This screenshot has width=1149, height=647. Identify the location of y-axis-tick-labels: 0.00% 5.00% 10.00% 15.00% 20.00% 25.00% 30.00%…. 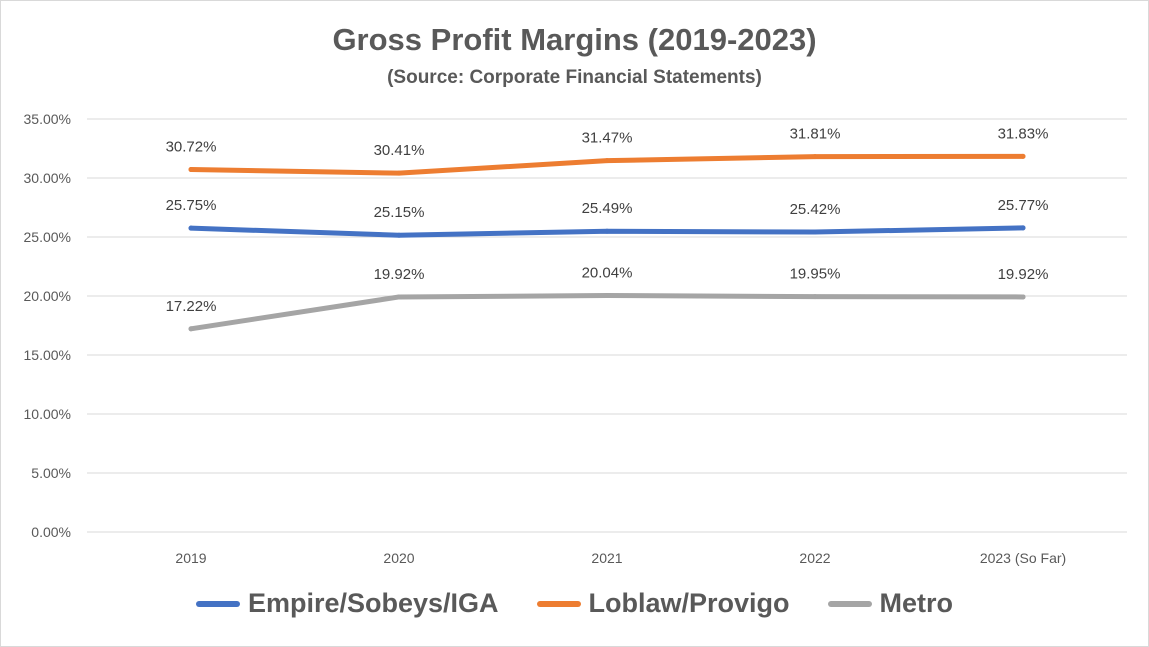
(47, 325).